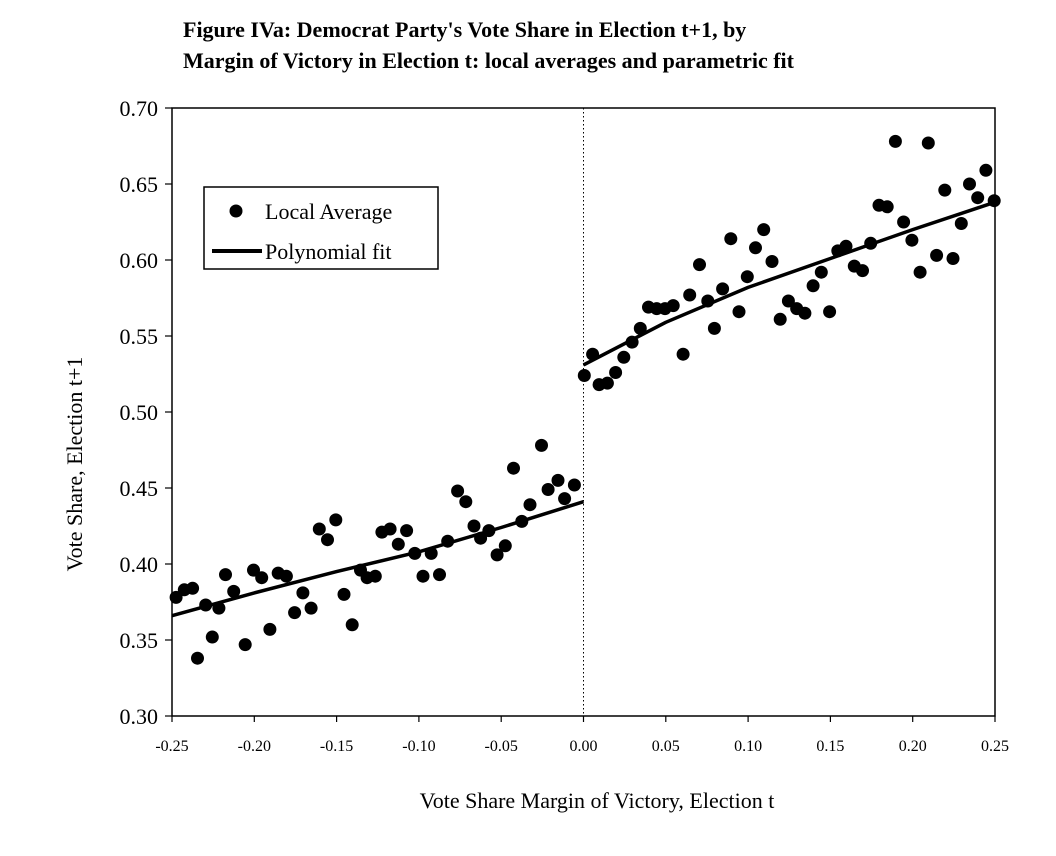  What do you see at coordinates (139, 488) in the screenshot?
I see `y-tick-label: 0.45` at bounding box center [139, 488].